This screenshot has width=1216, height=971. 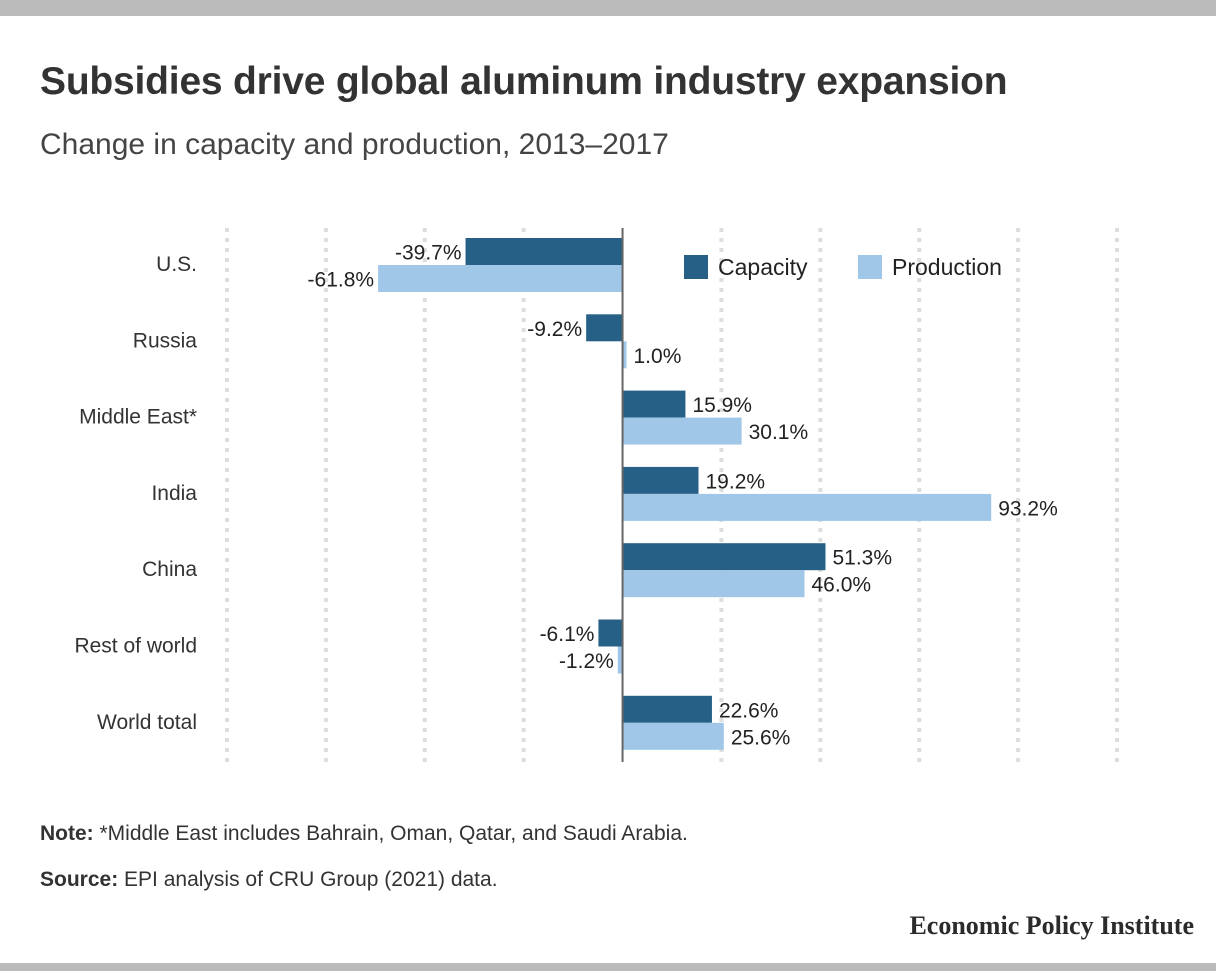 What do you see at coordinates (567, 634) in the screenshot?
I see `data-label: -6.1%` at bounding box center [567, 634].